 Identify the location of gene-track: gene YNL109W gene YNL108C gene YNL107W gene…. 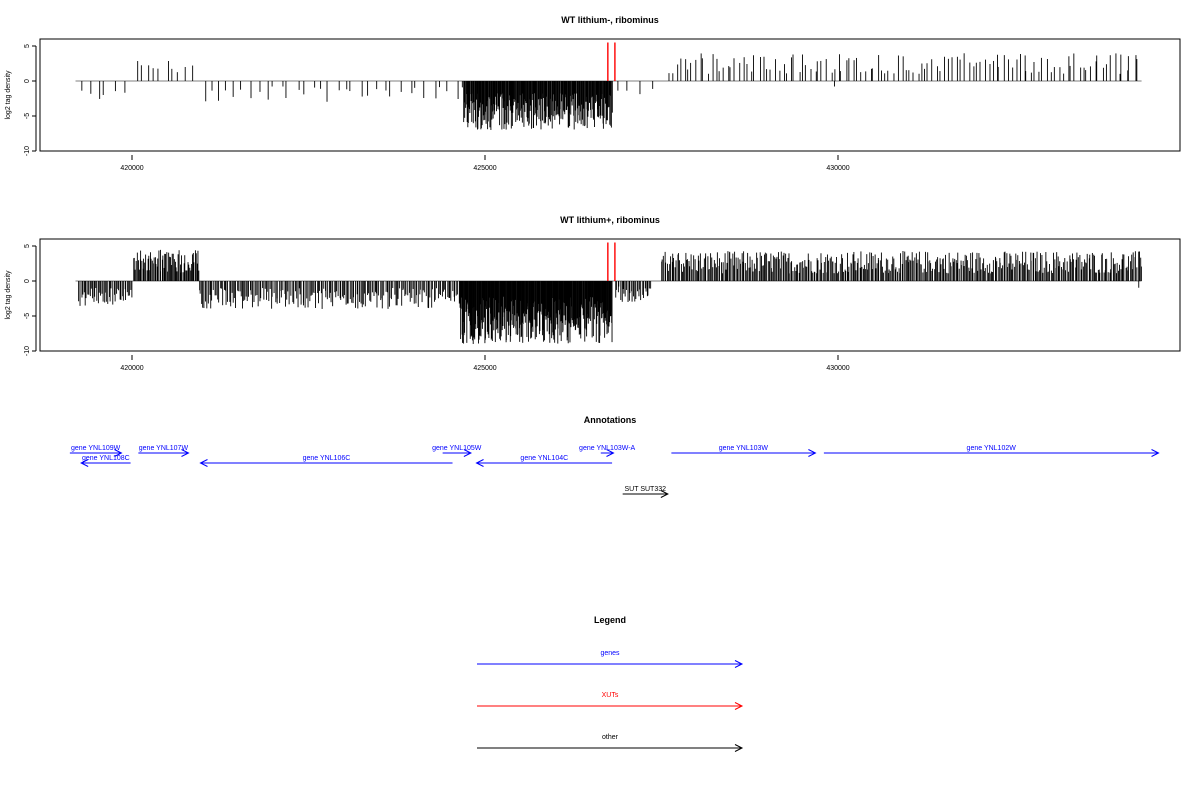
(614, 471).